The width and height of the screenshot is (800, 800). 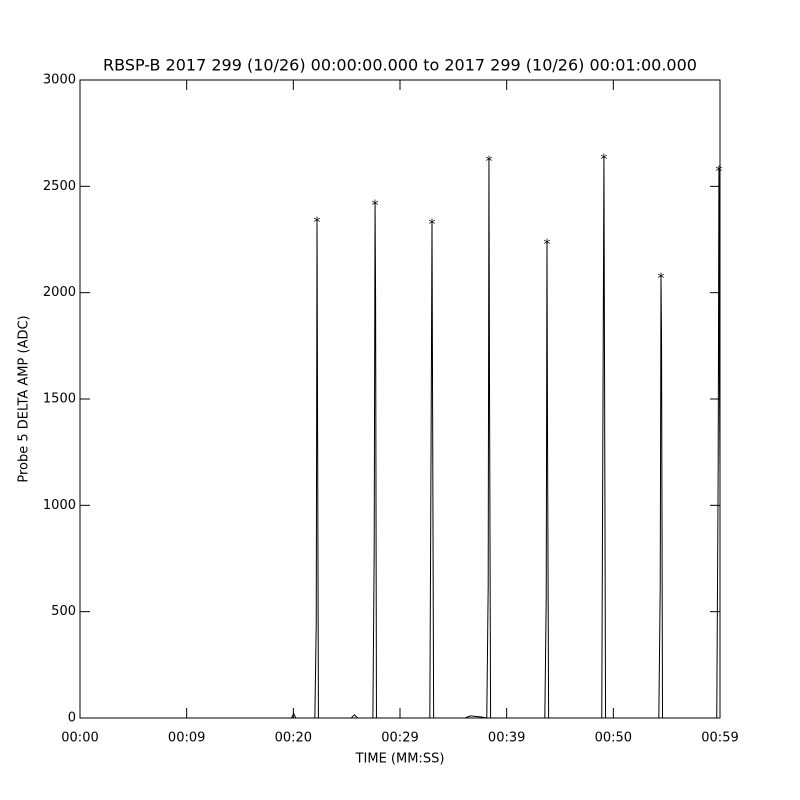 I want to click on x-tick-label: 00:50, so click(x=613, y=738).